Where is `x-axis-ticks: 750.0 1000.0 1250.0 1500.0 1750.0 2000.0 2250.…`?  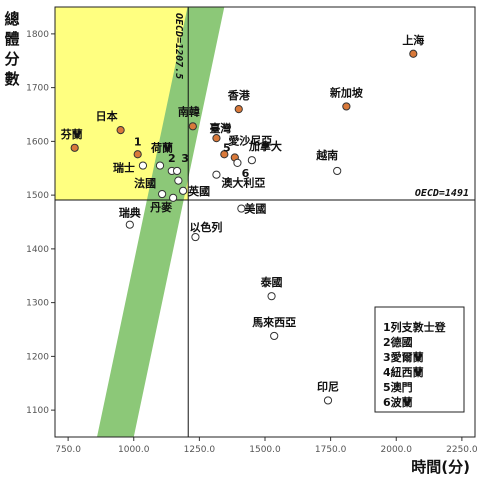
x-axis-ticks: 750.0 1000.0 1250.0 1500.0 1750.0 2000.0 2250.… is located at coordinates (266, 446).